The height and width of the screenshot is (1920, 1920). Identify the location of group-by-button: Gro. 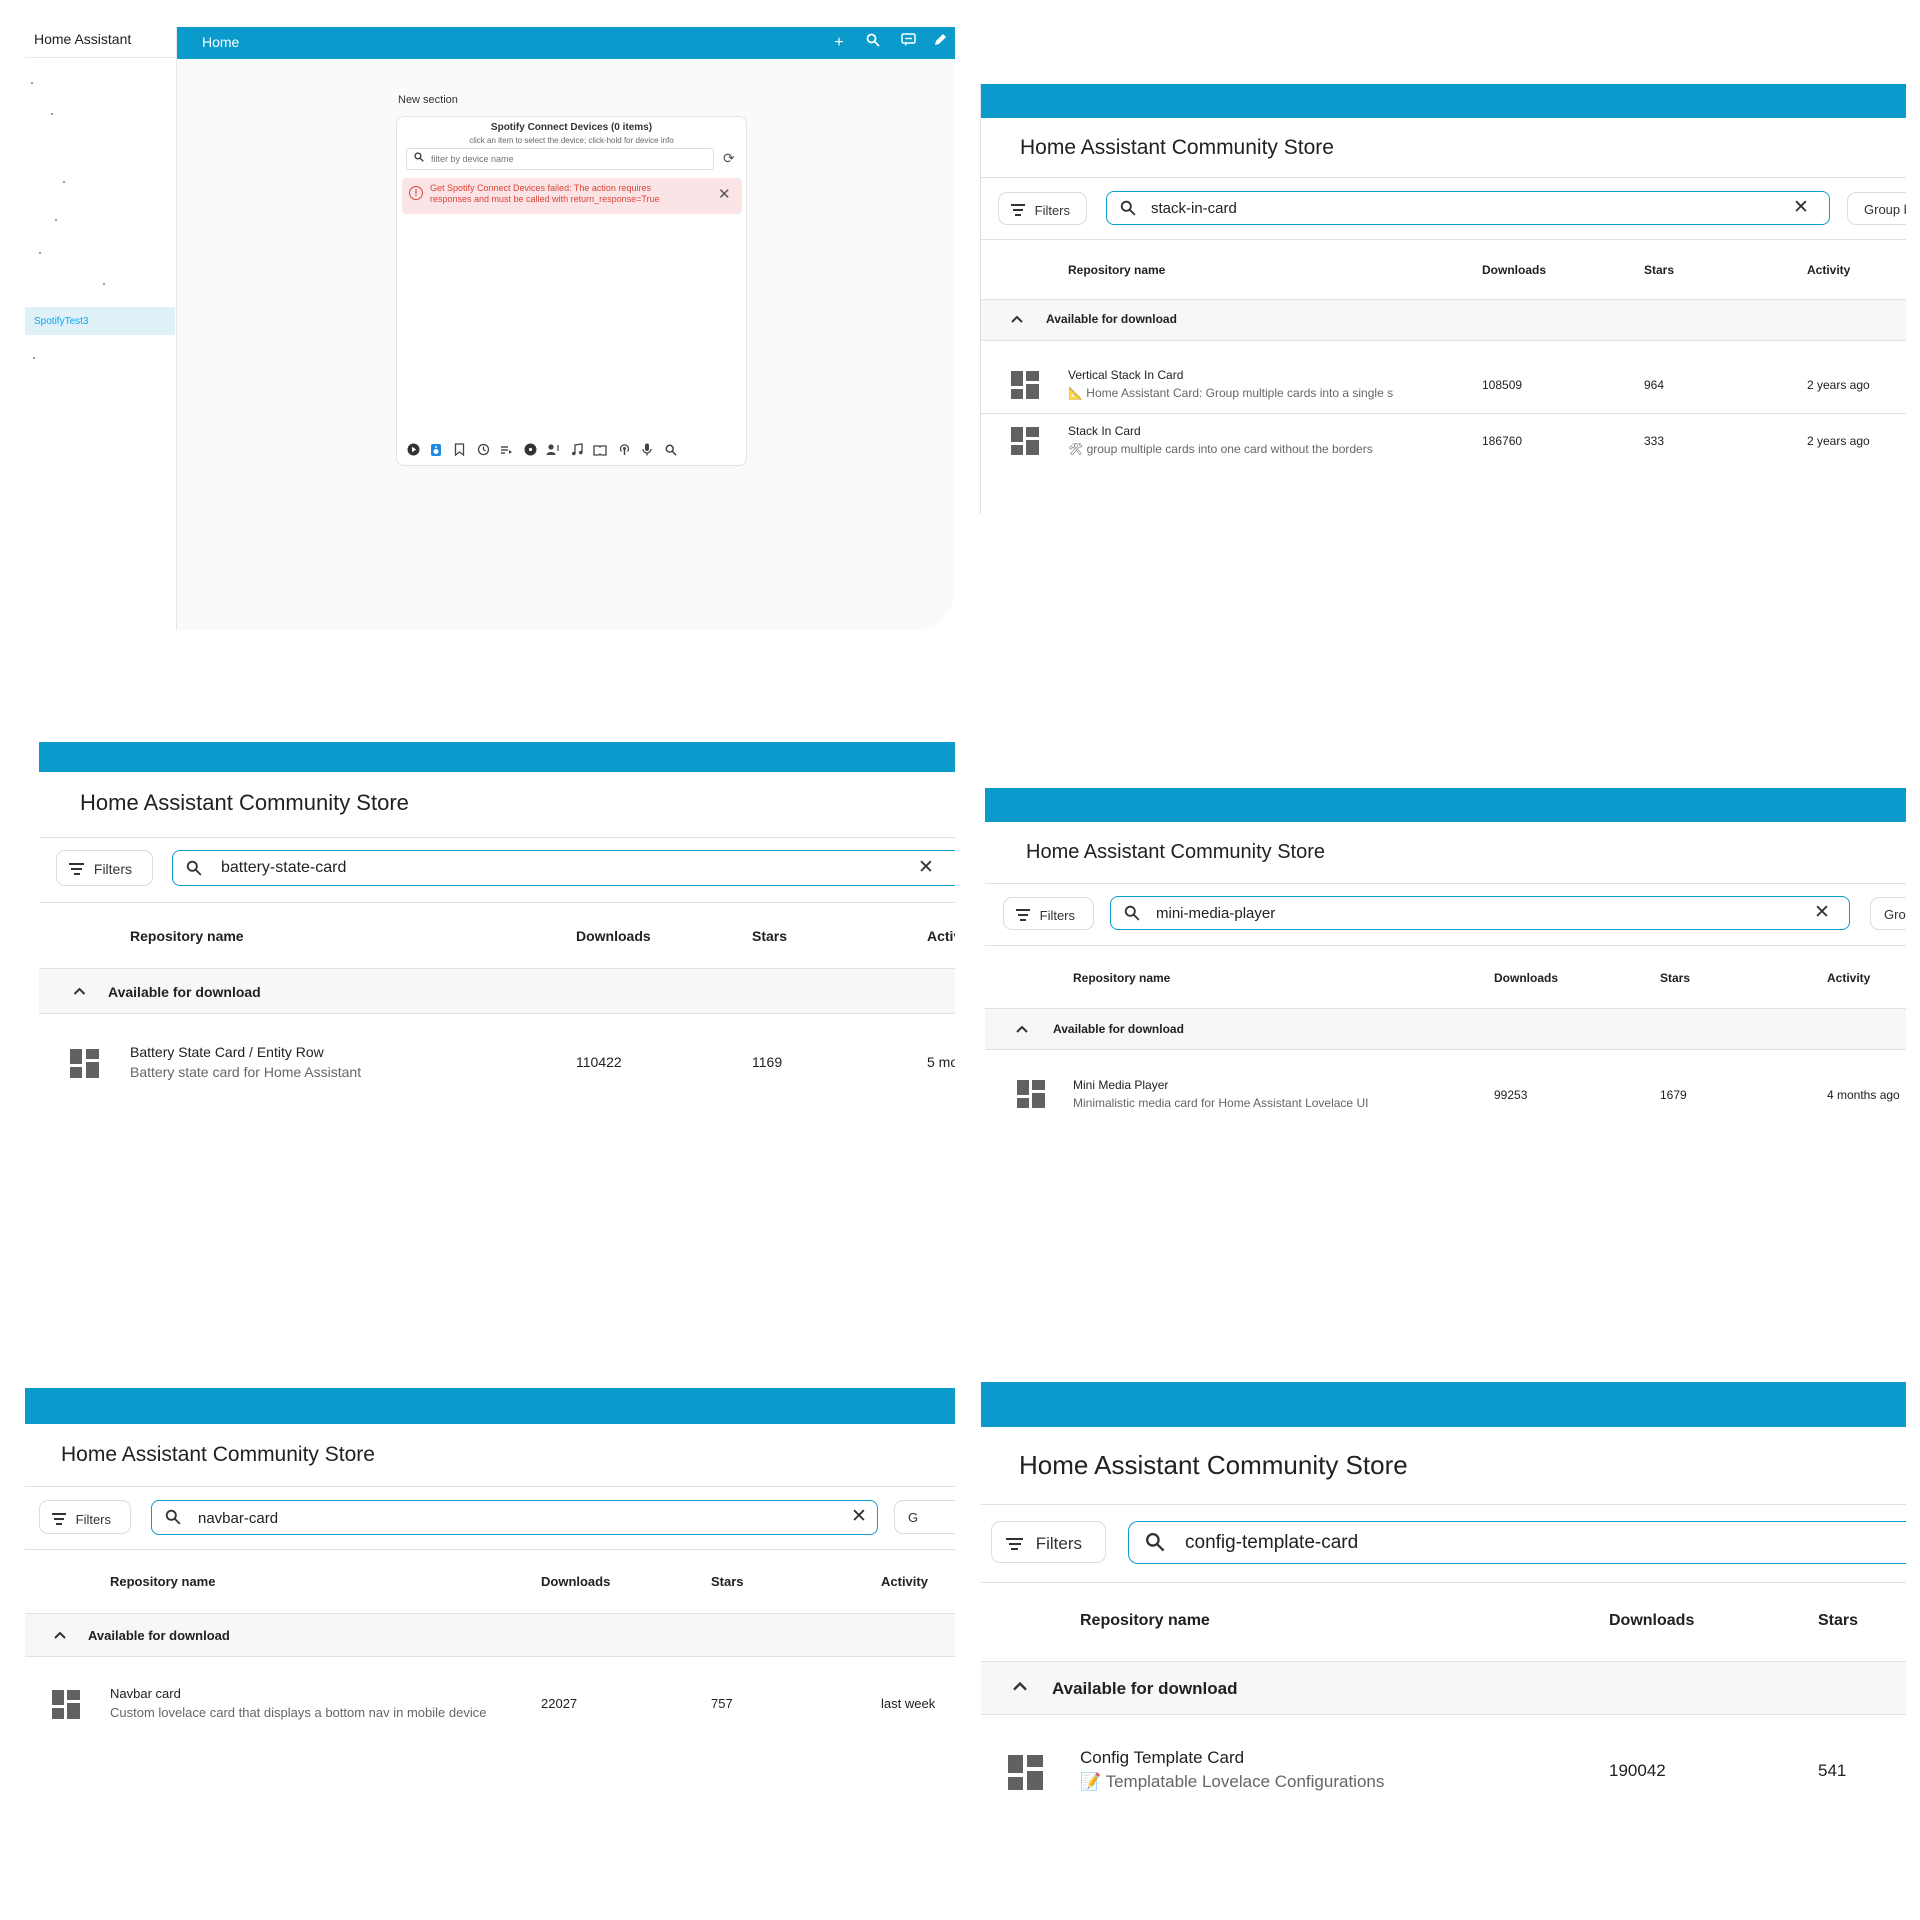
(1888, 913).